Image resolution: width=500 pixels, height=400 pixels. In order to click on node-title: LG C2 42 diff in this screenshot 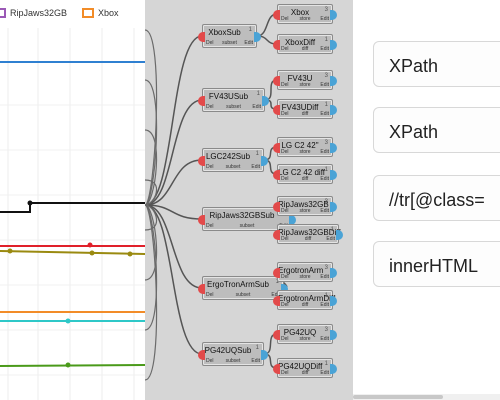, I will do `click(301, 172)`.